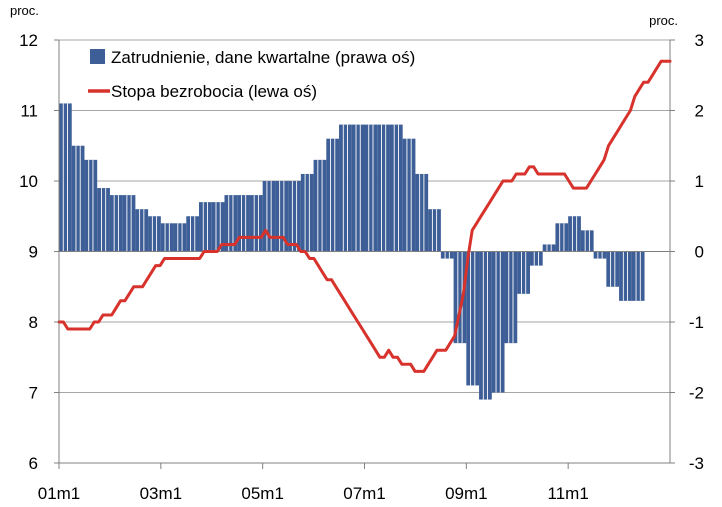 The image size is (722, 507). What do you see at coordinates (696, 463) in the screenshot?
I see `right-tick-label: -3` at bounding box center [696, 463].